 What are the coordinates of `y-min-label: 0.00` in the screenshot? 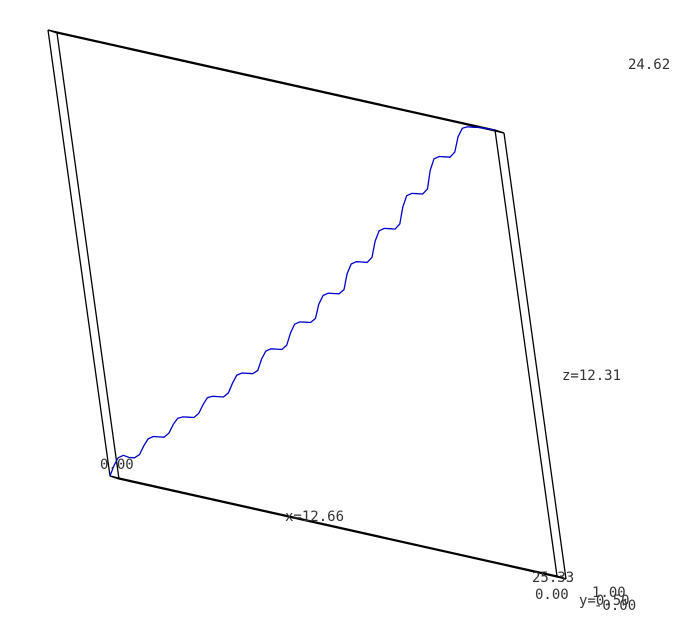 It's located at (552, 595).